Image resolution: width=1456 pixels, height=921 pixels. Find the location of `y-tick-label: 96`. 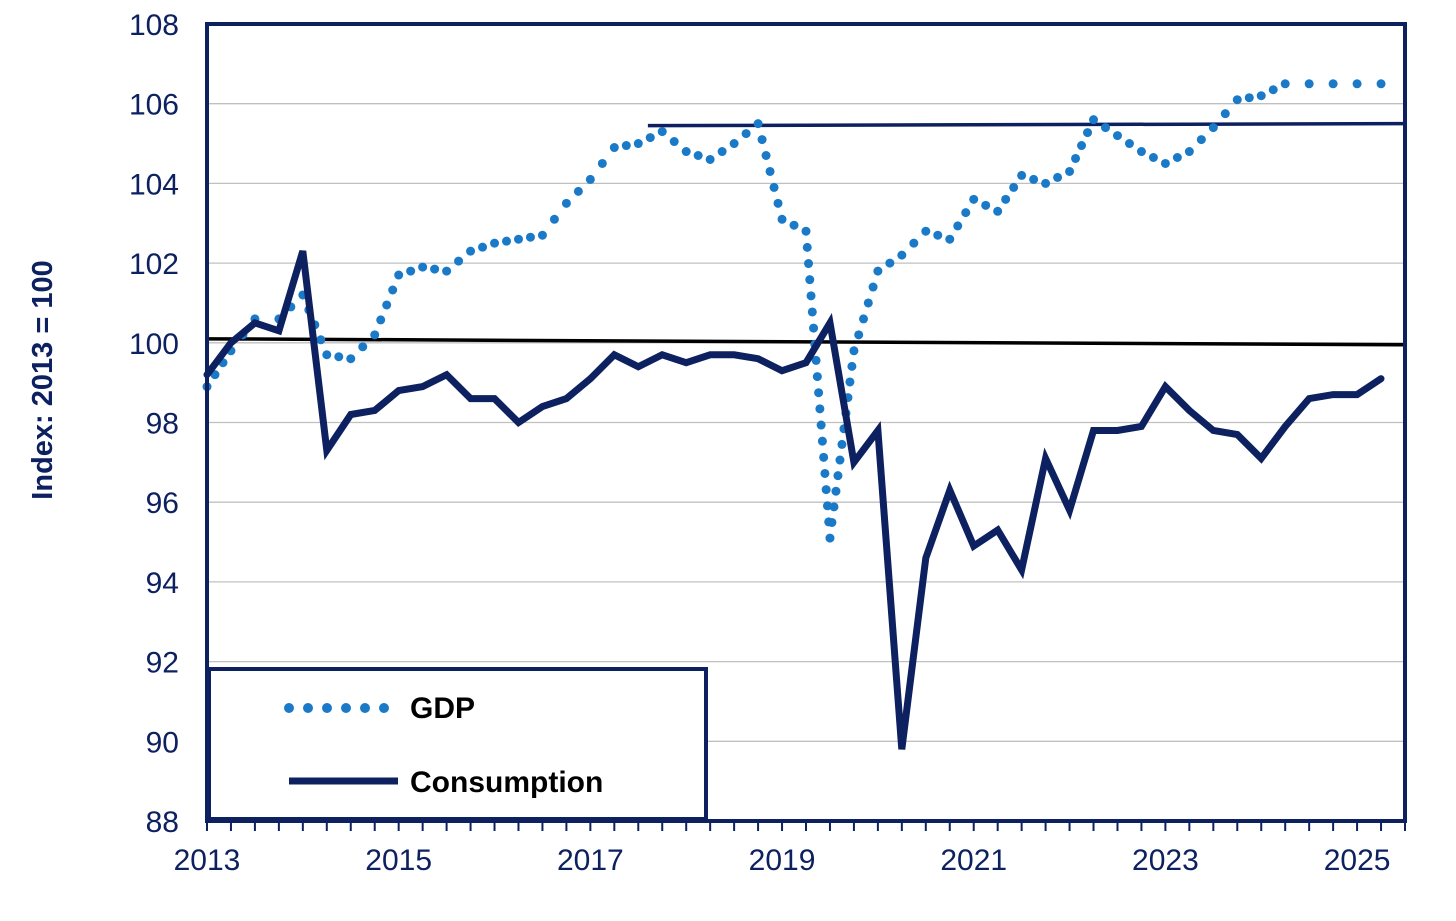

y-tick-label: 96 is located at coordinates (162, 503).